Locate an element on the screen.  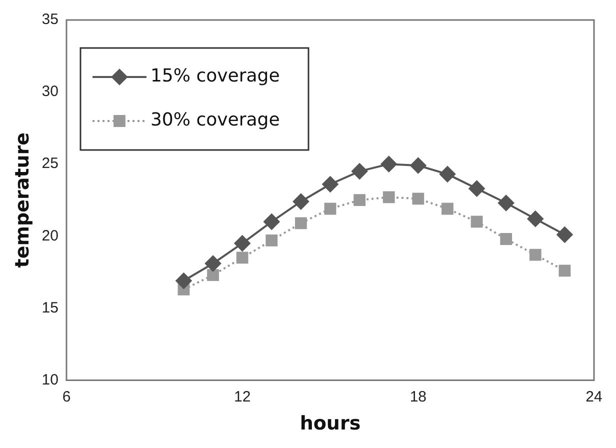
y-tick-label: 30 is located at coordinates (50, 91).